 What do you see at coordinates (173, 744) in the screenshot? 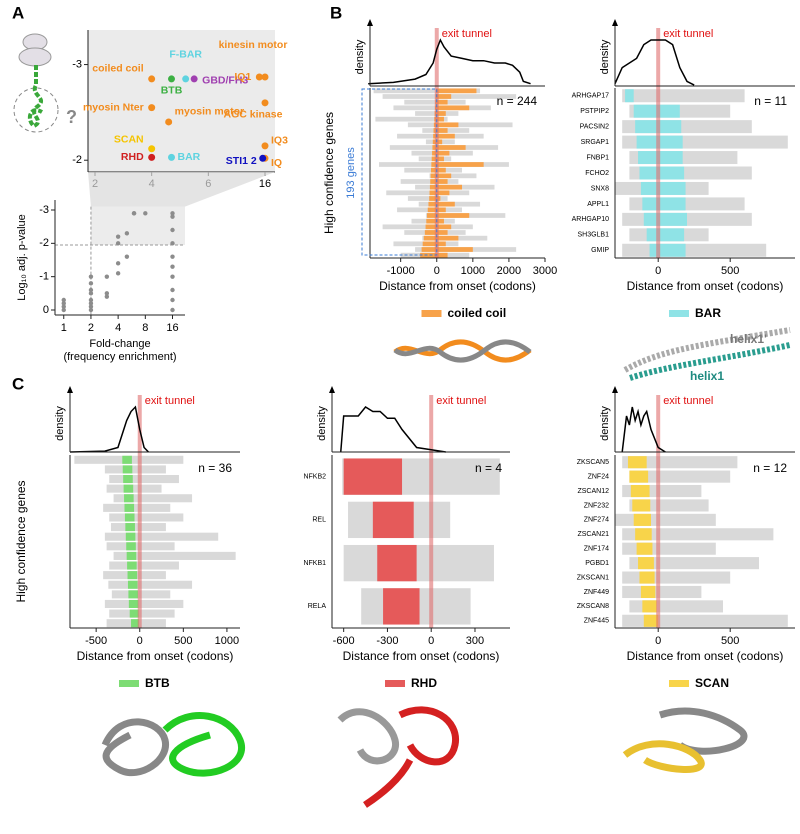
I see `btb-structure` at bounding box center [173, 744].